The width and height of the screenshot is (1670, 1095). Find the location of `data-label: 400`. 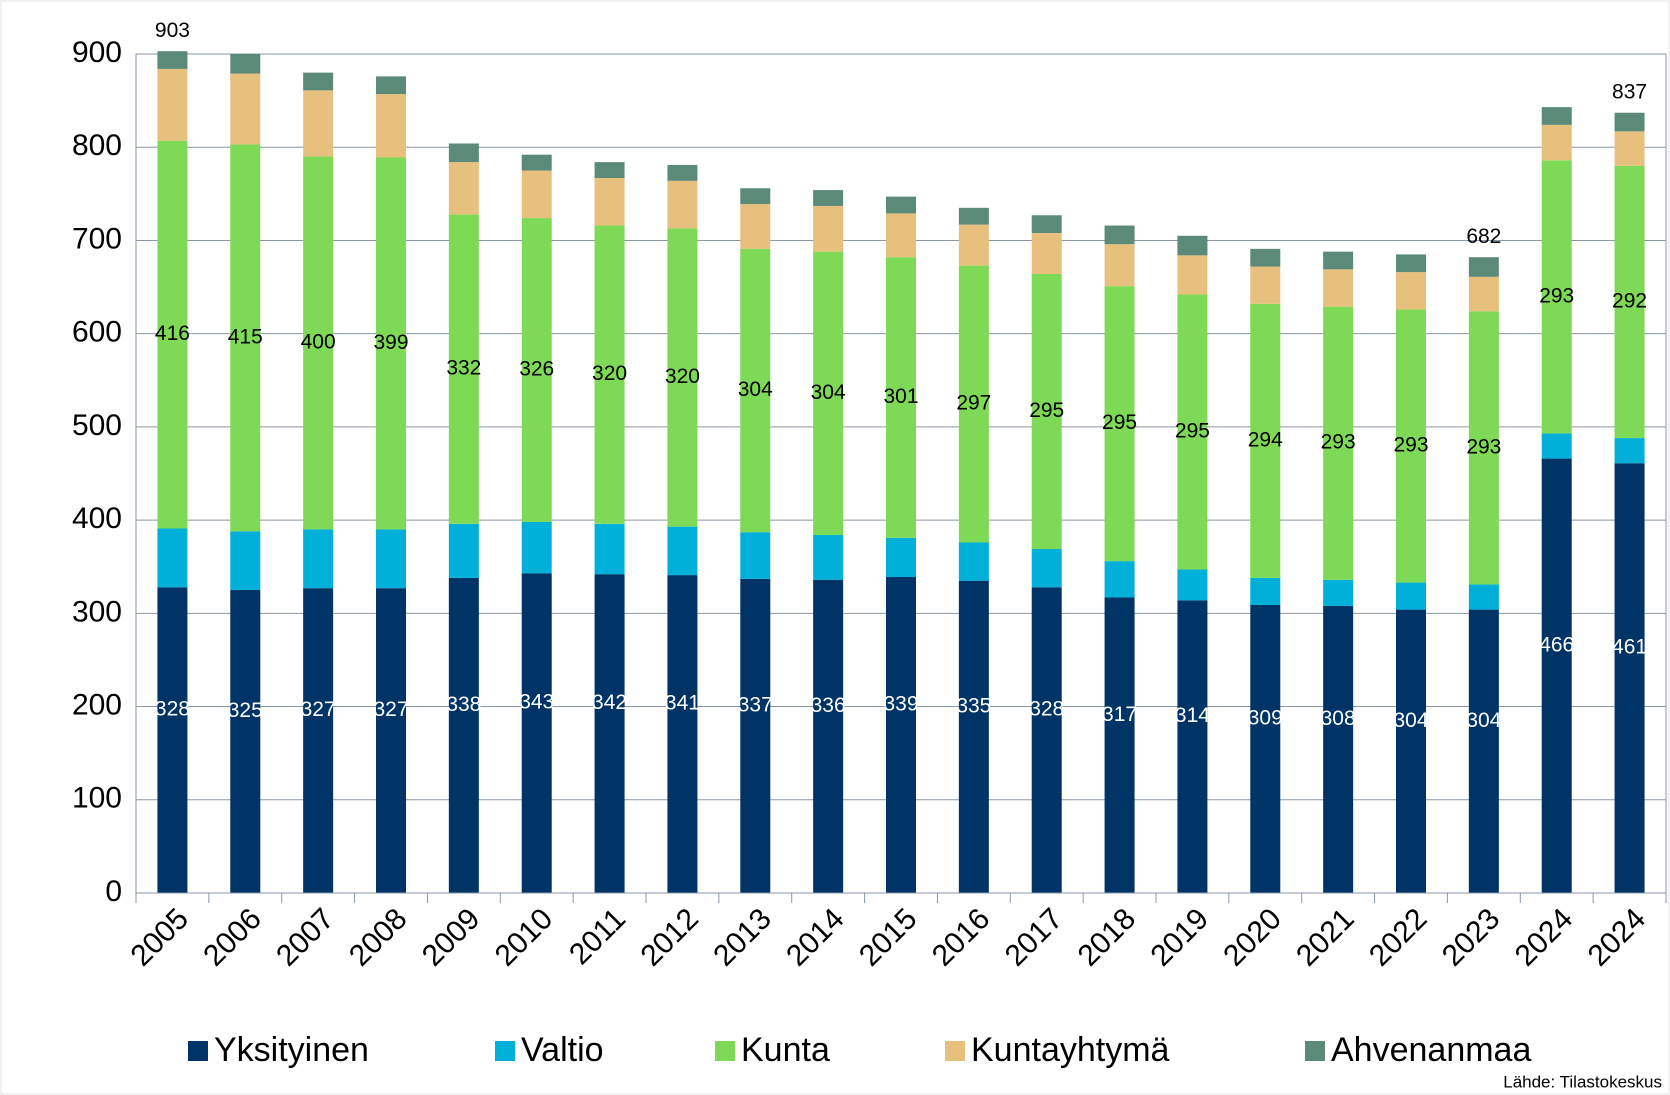

data-label: 400 is located at coordinates (318, 342).